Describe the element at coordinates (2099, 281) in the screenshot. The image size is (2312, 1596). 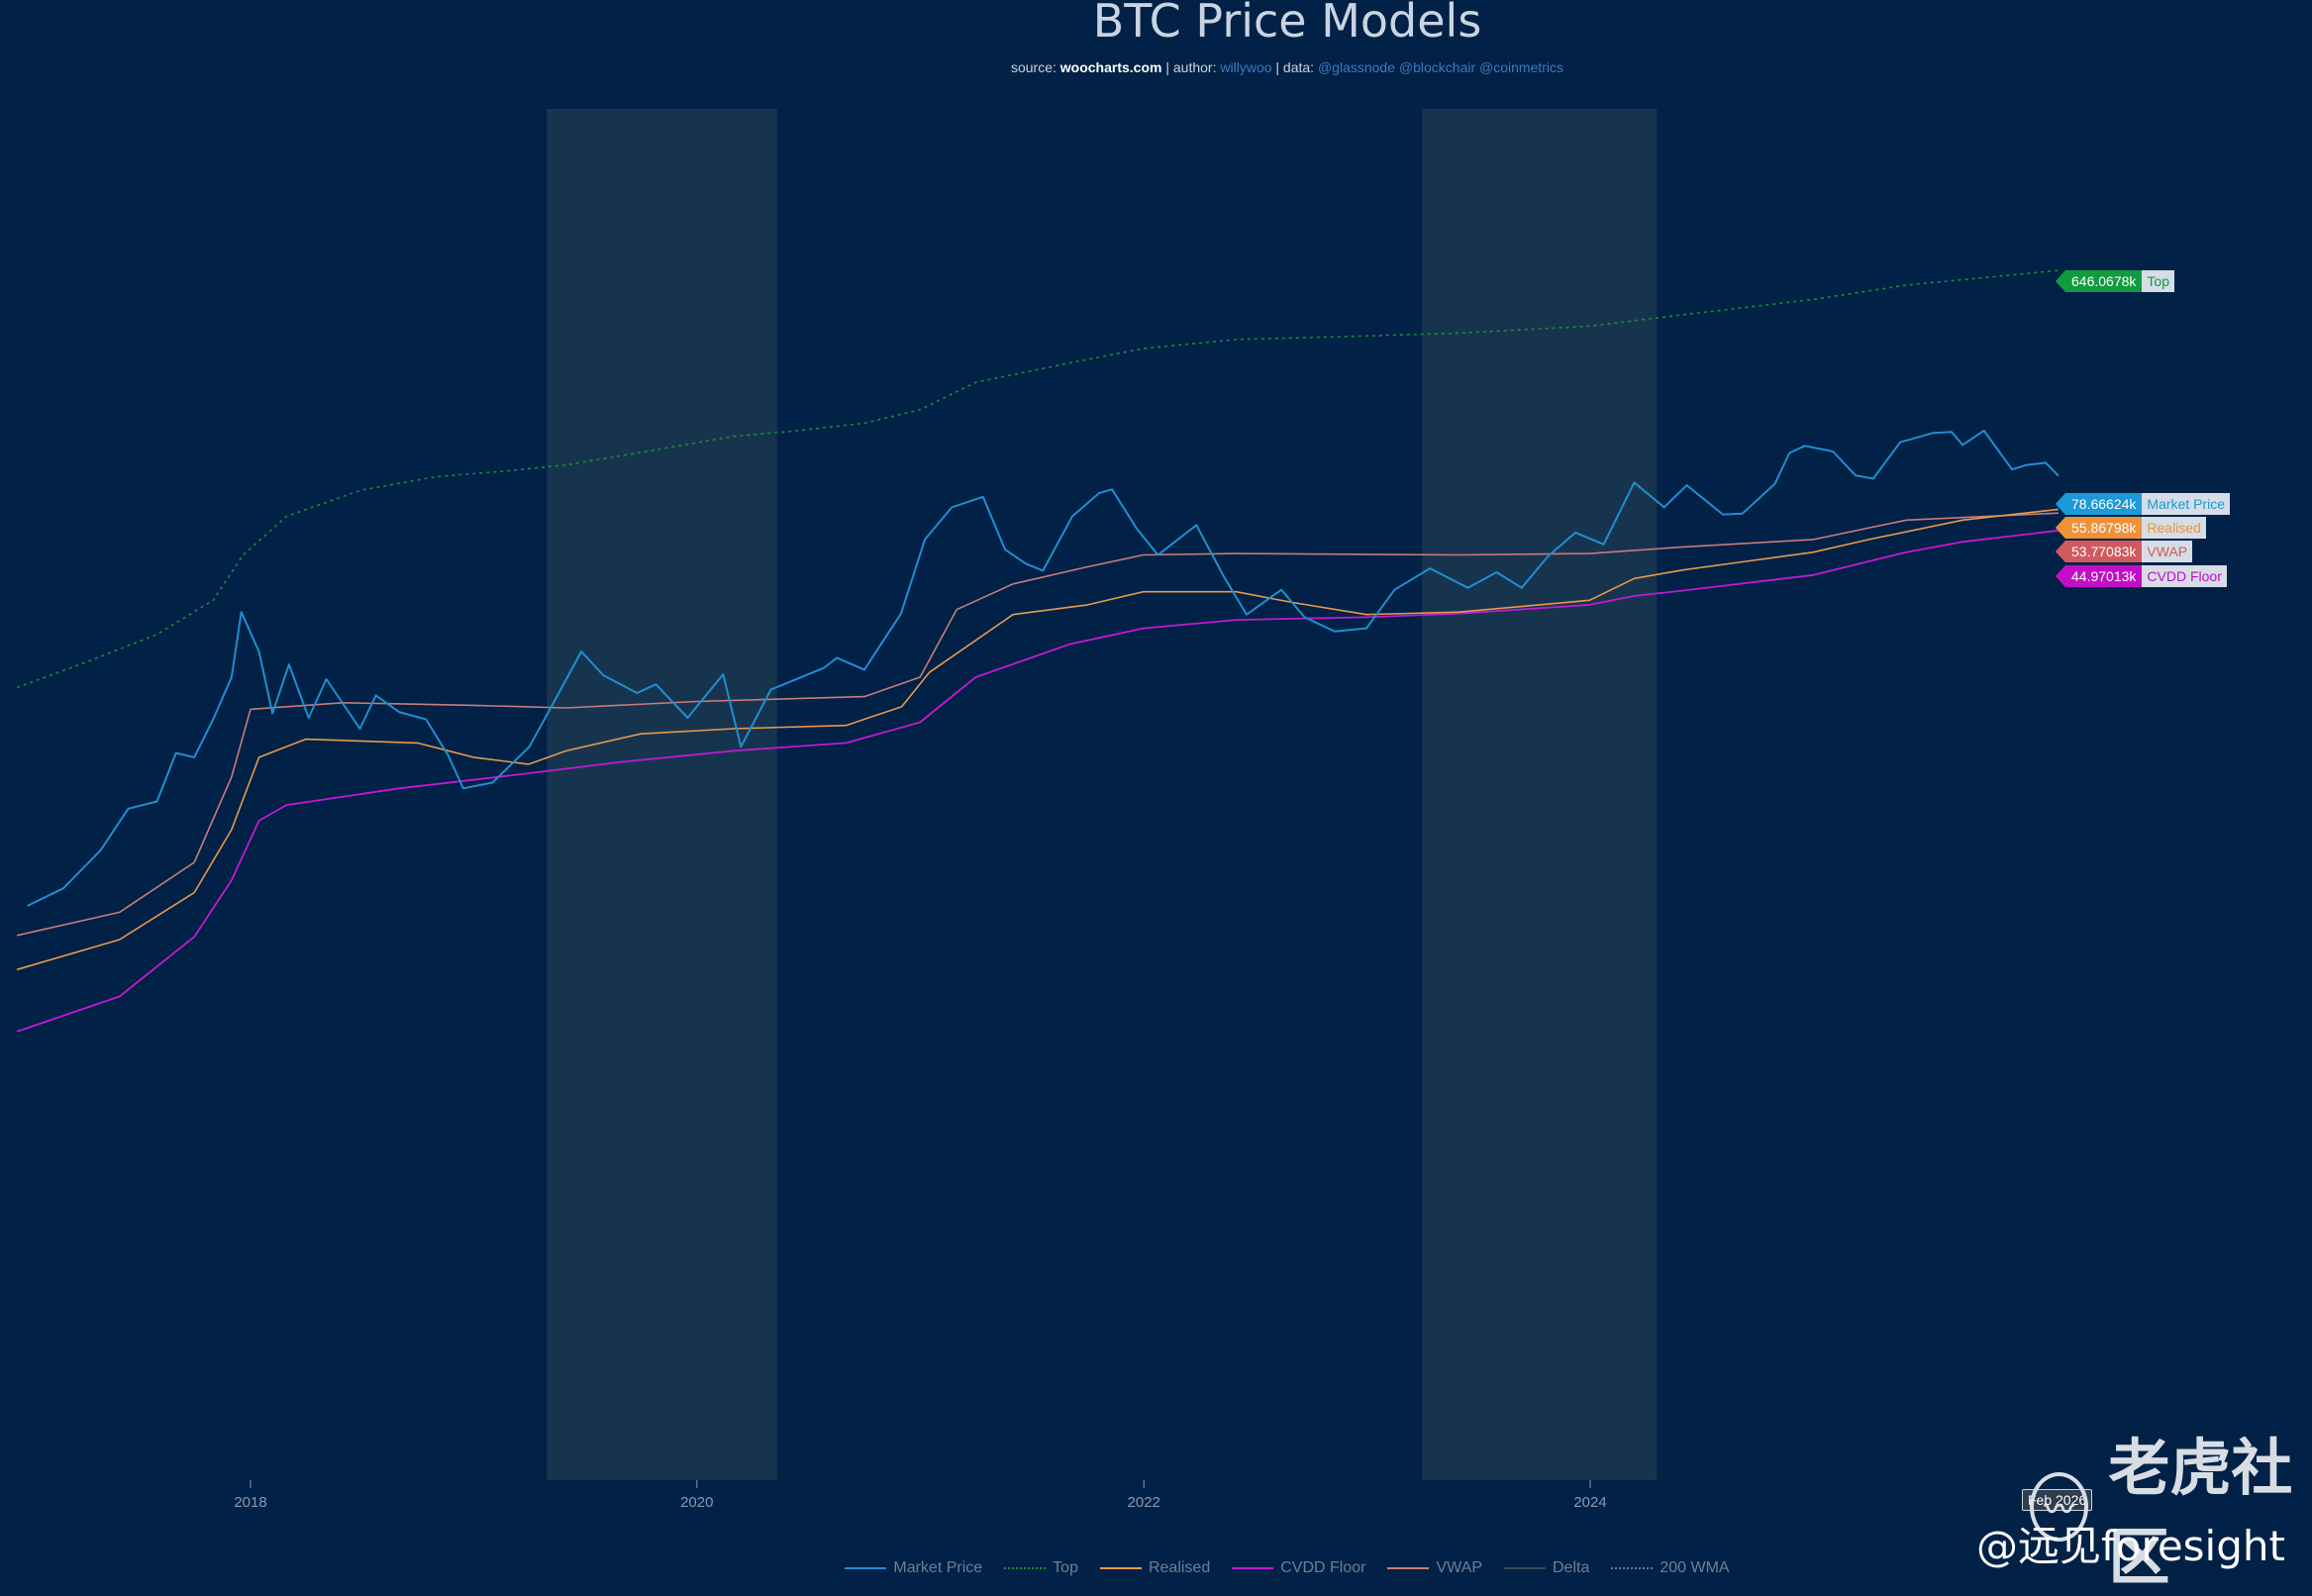
I see `value-tag-amount: 646.0678k` at that location.